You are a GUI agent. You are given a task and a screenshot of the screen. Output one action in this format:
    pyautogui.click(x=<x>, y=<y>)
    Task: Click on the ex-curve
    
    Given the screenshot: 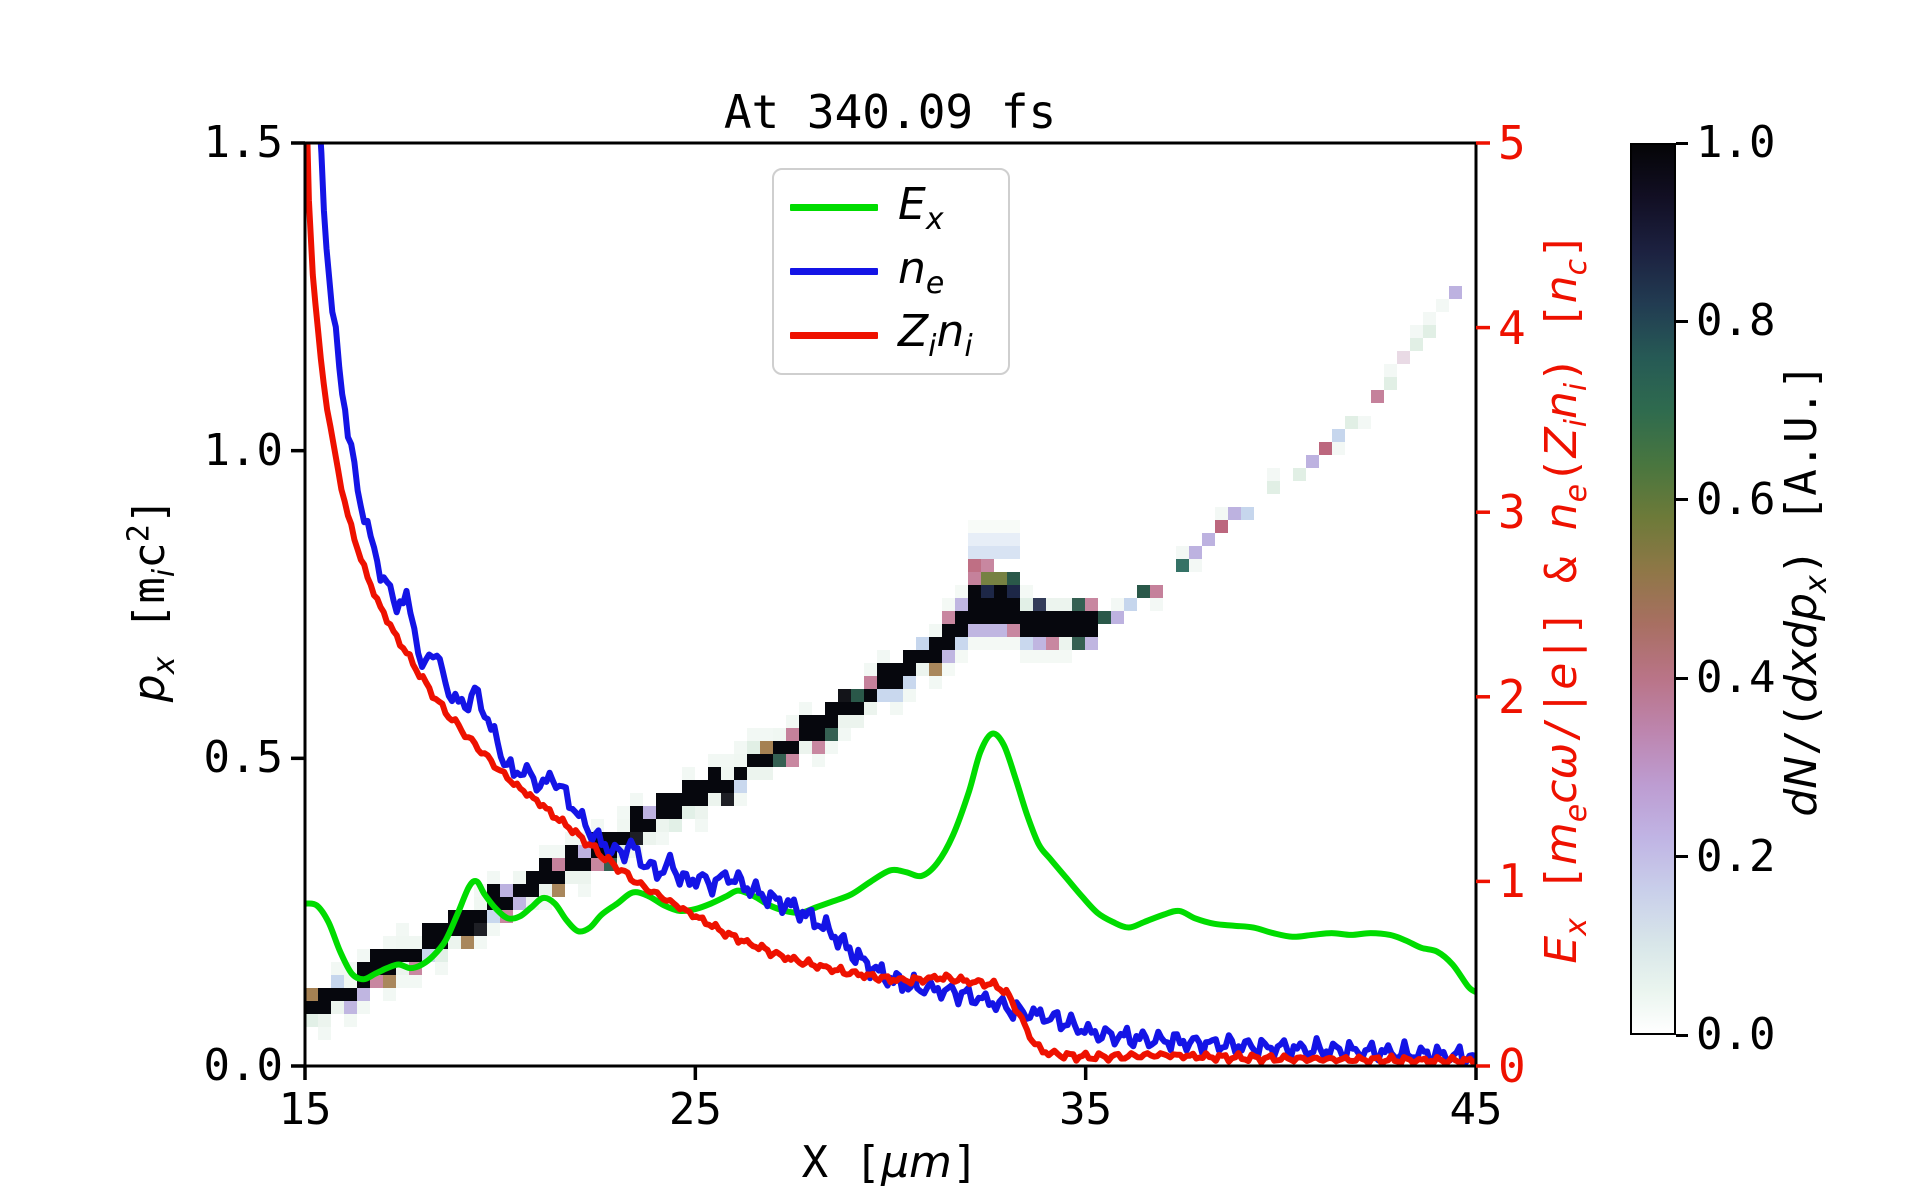 What is the action you would take?
    pyautogui.click(x=890, y=863)
    